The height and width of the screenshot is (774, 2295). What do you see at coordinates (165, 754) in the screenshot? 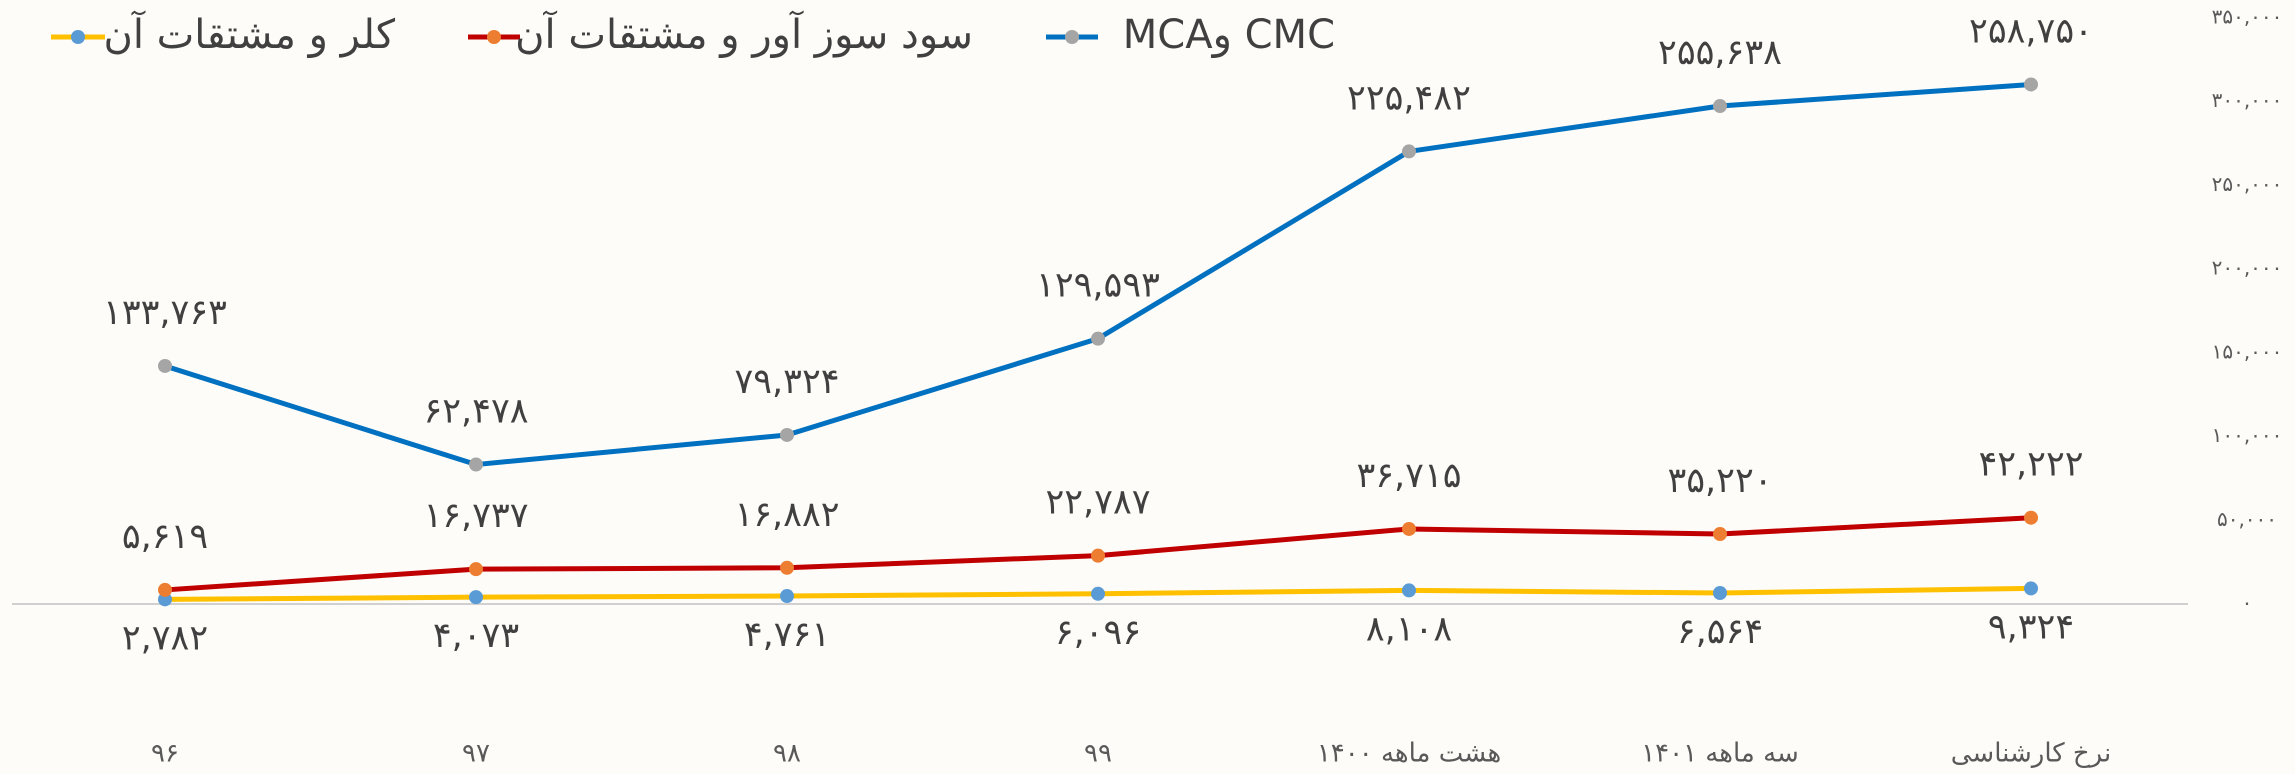
I see `x-tick-label: ۹۶` at bounding box center [165, 754].